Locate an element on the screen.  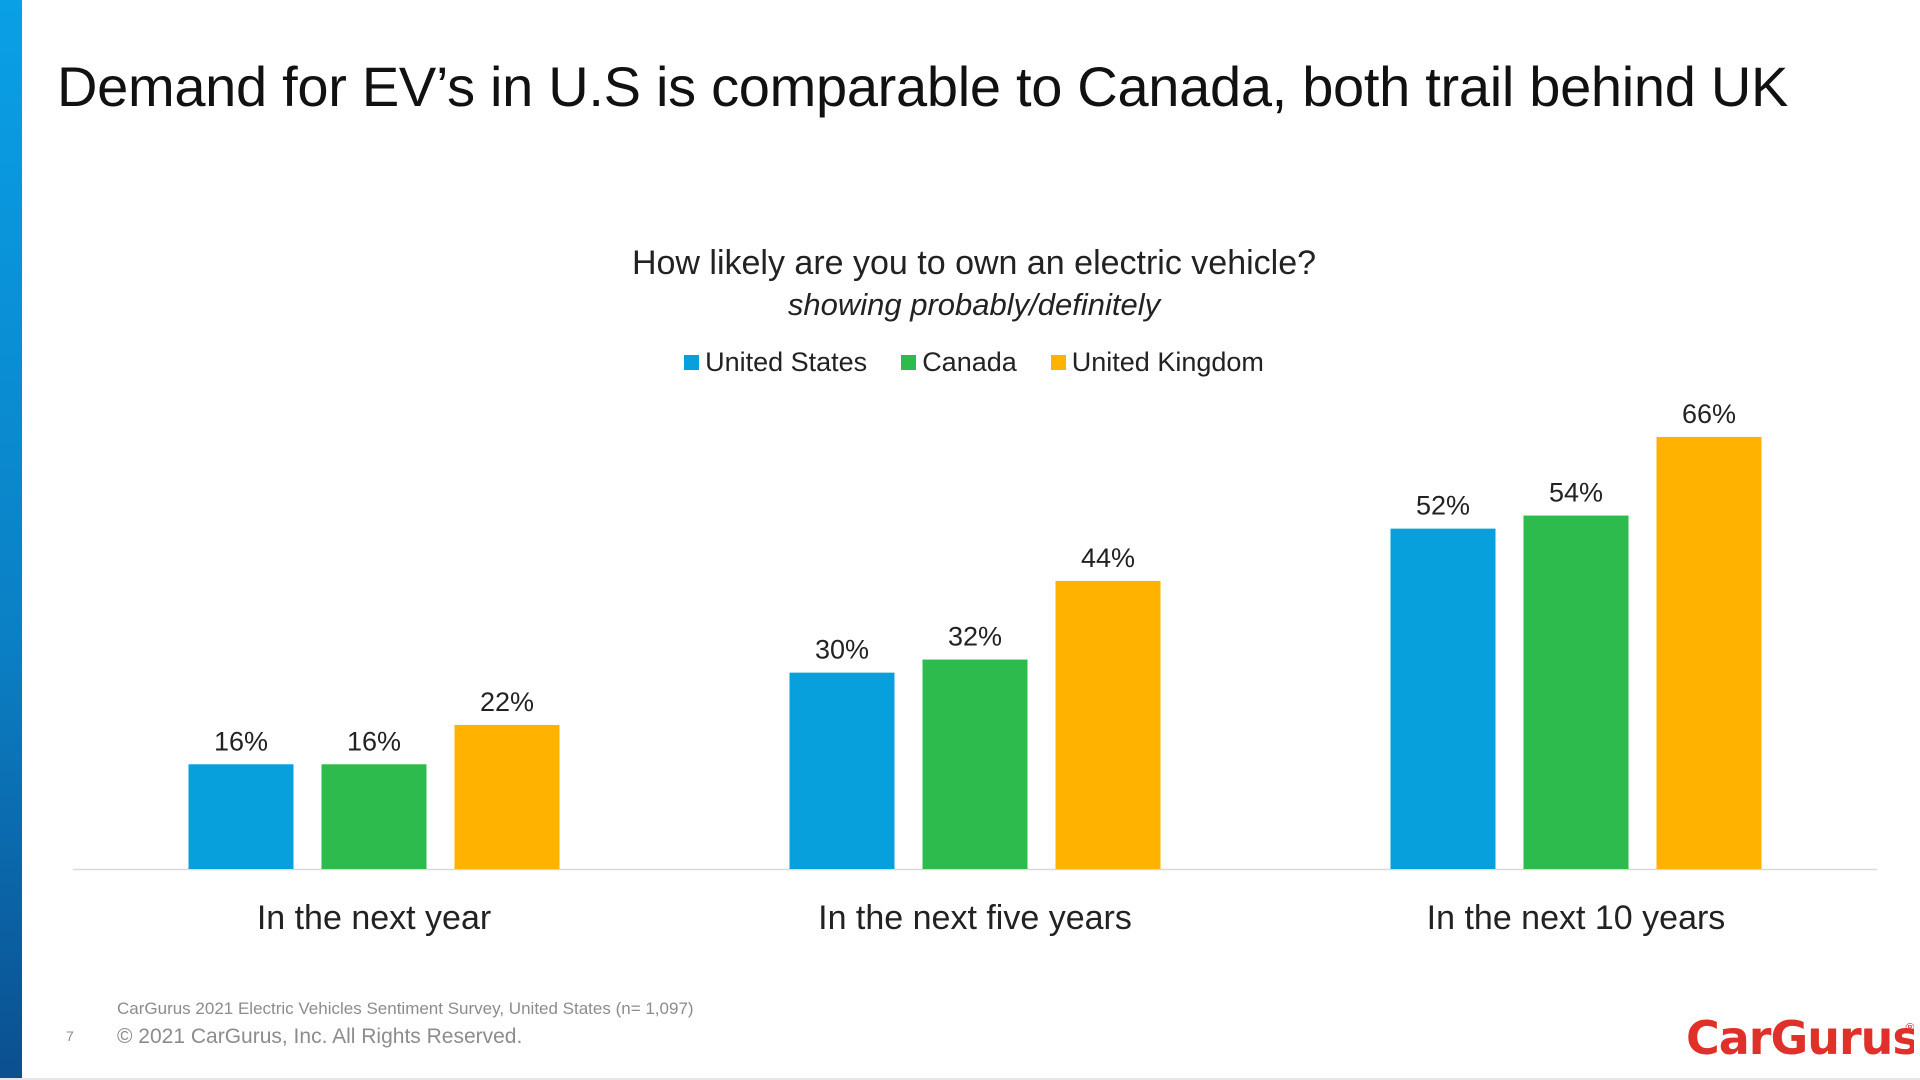
data-label-united-states-in-the-next-five-years: 30% is located at coordinates (842, 650).